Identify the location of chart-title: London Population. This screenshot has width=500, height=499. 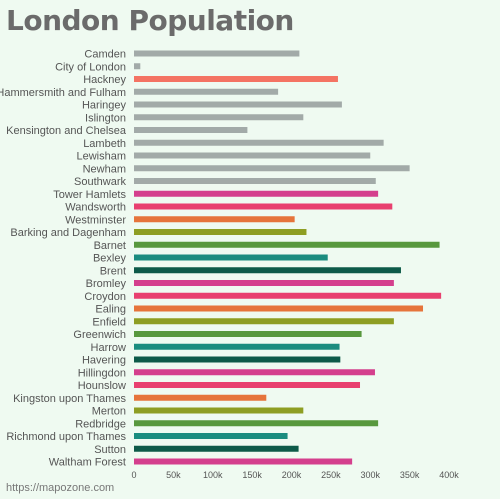
(150, 20).